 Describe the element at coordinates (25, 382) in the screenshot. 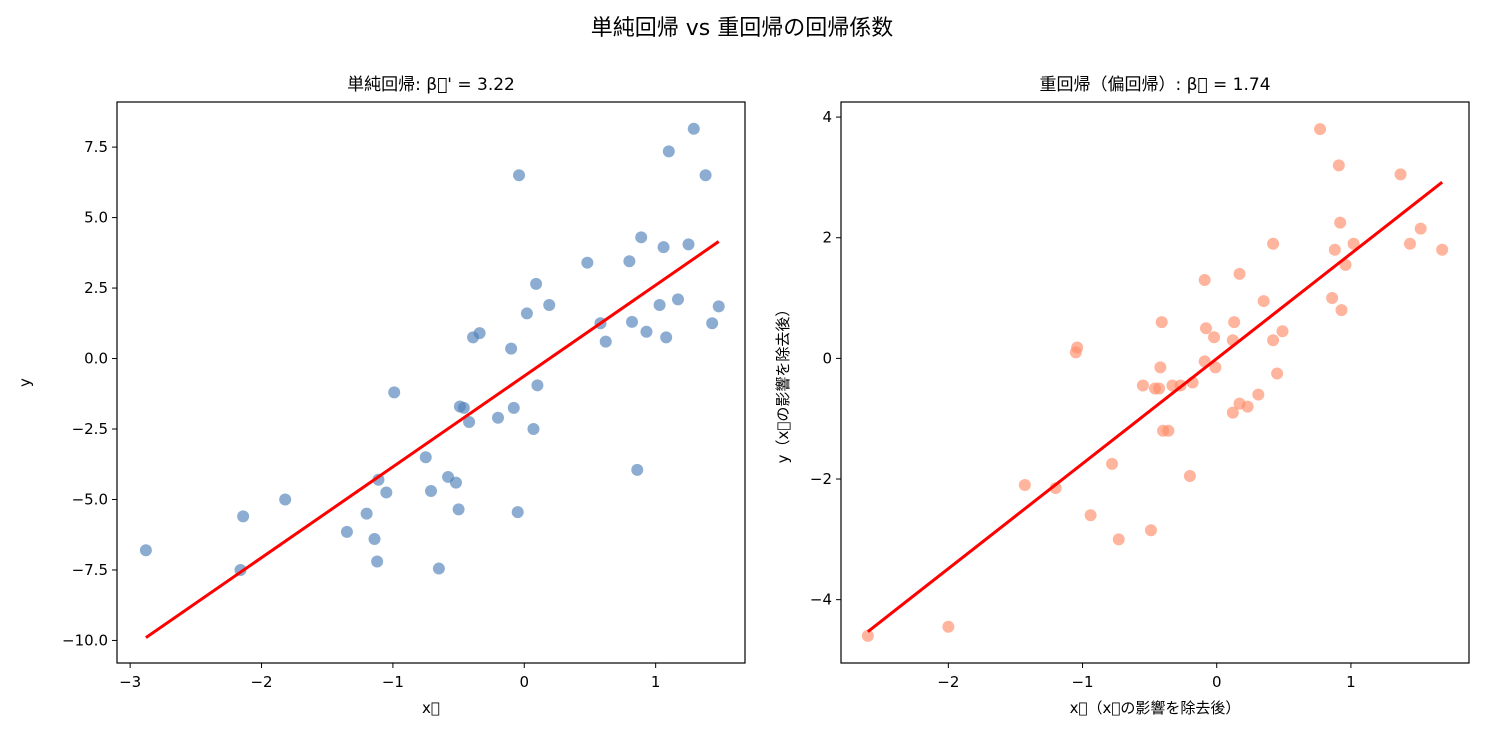

I see `y-axis-label: y` at that location.